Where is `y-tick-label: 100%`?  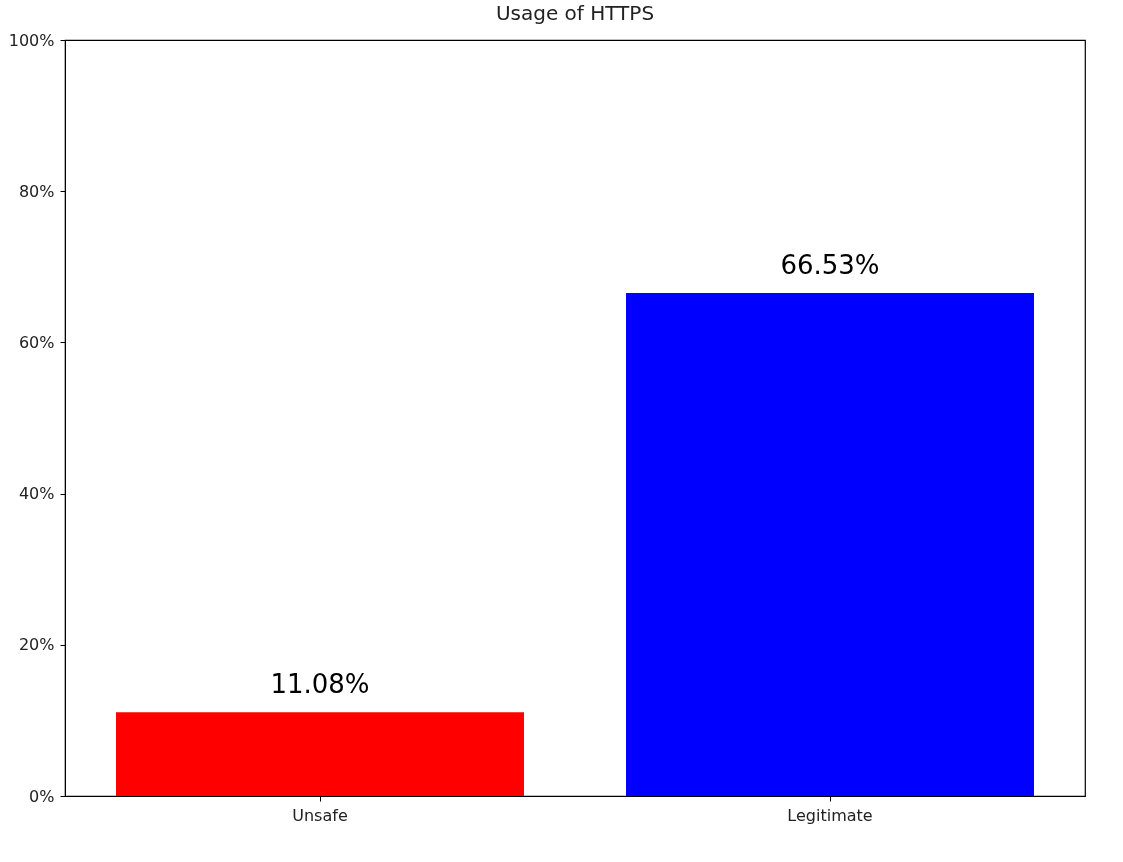 y-tick-label: 100% is located at coordinates (31, 40).